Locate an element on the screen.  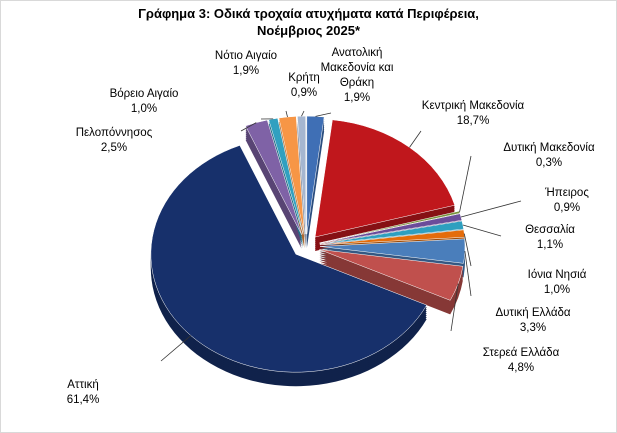
value-label: 3,3% is located at coordinates (533, 328).